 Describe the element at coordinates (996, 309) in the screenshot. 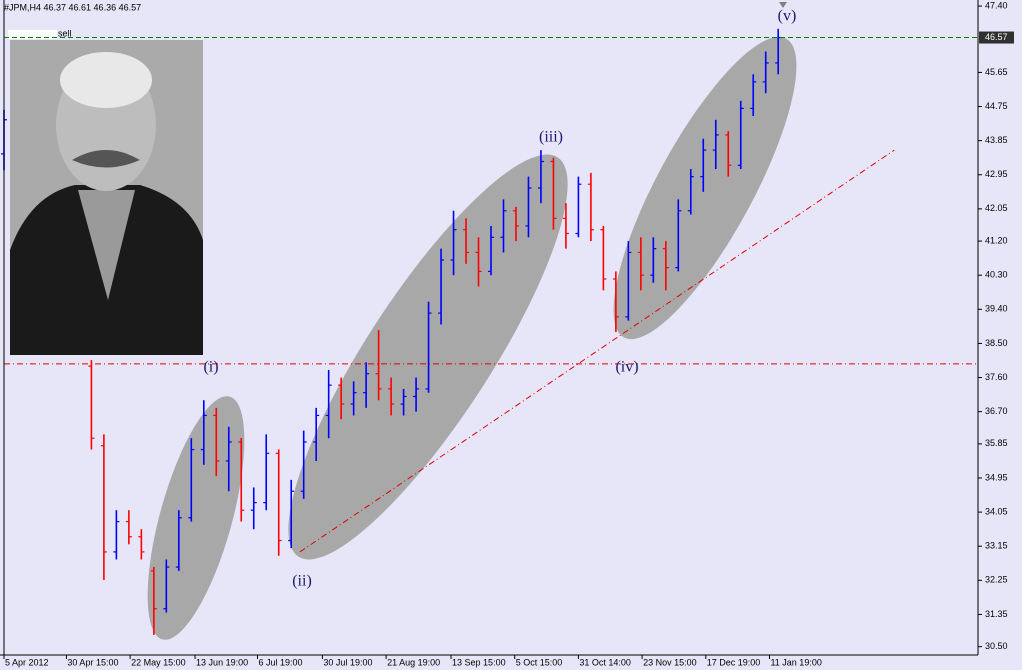

I see `y-tick-label: 39.40` at that location.